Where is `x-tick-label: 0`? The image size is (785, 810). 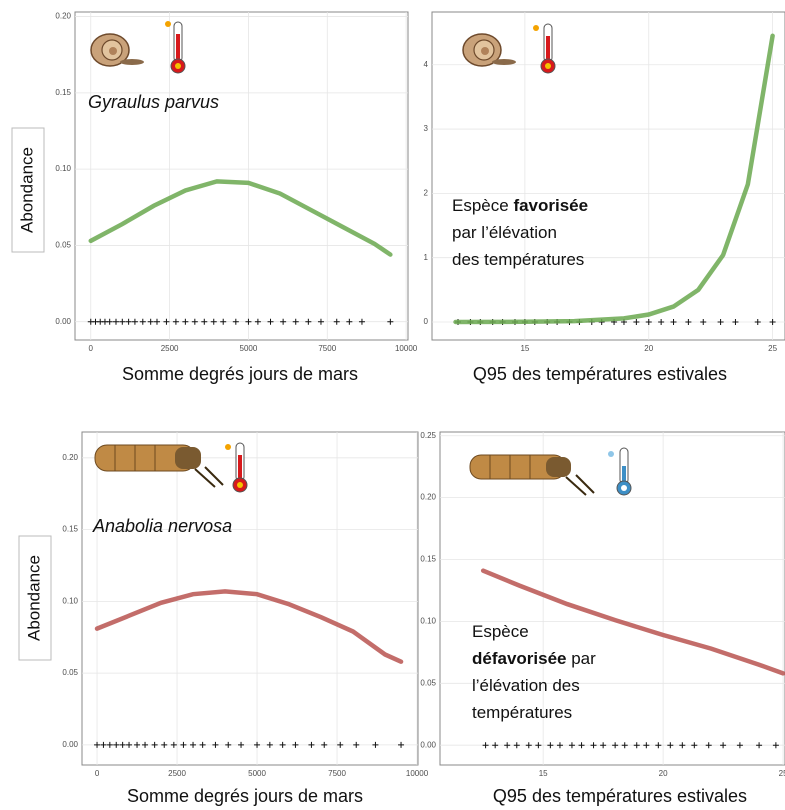 x-tick-label: 0 is located at coordinates (97, 773).